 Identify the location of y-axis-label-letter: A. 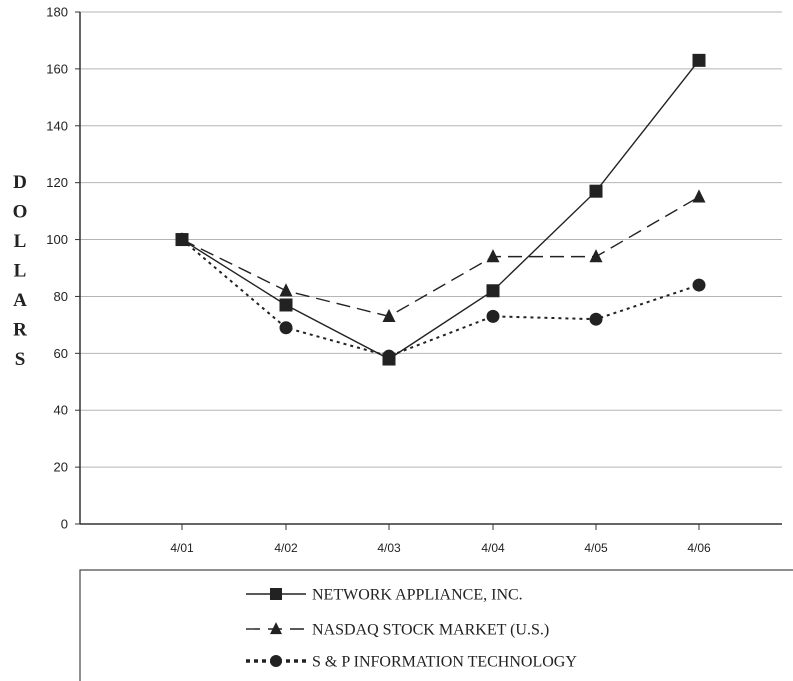
(20, 300).